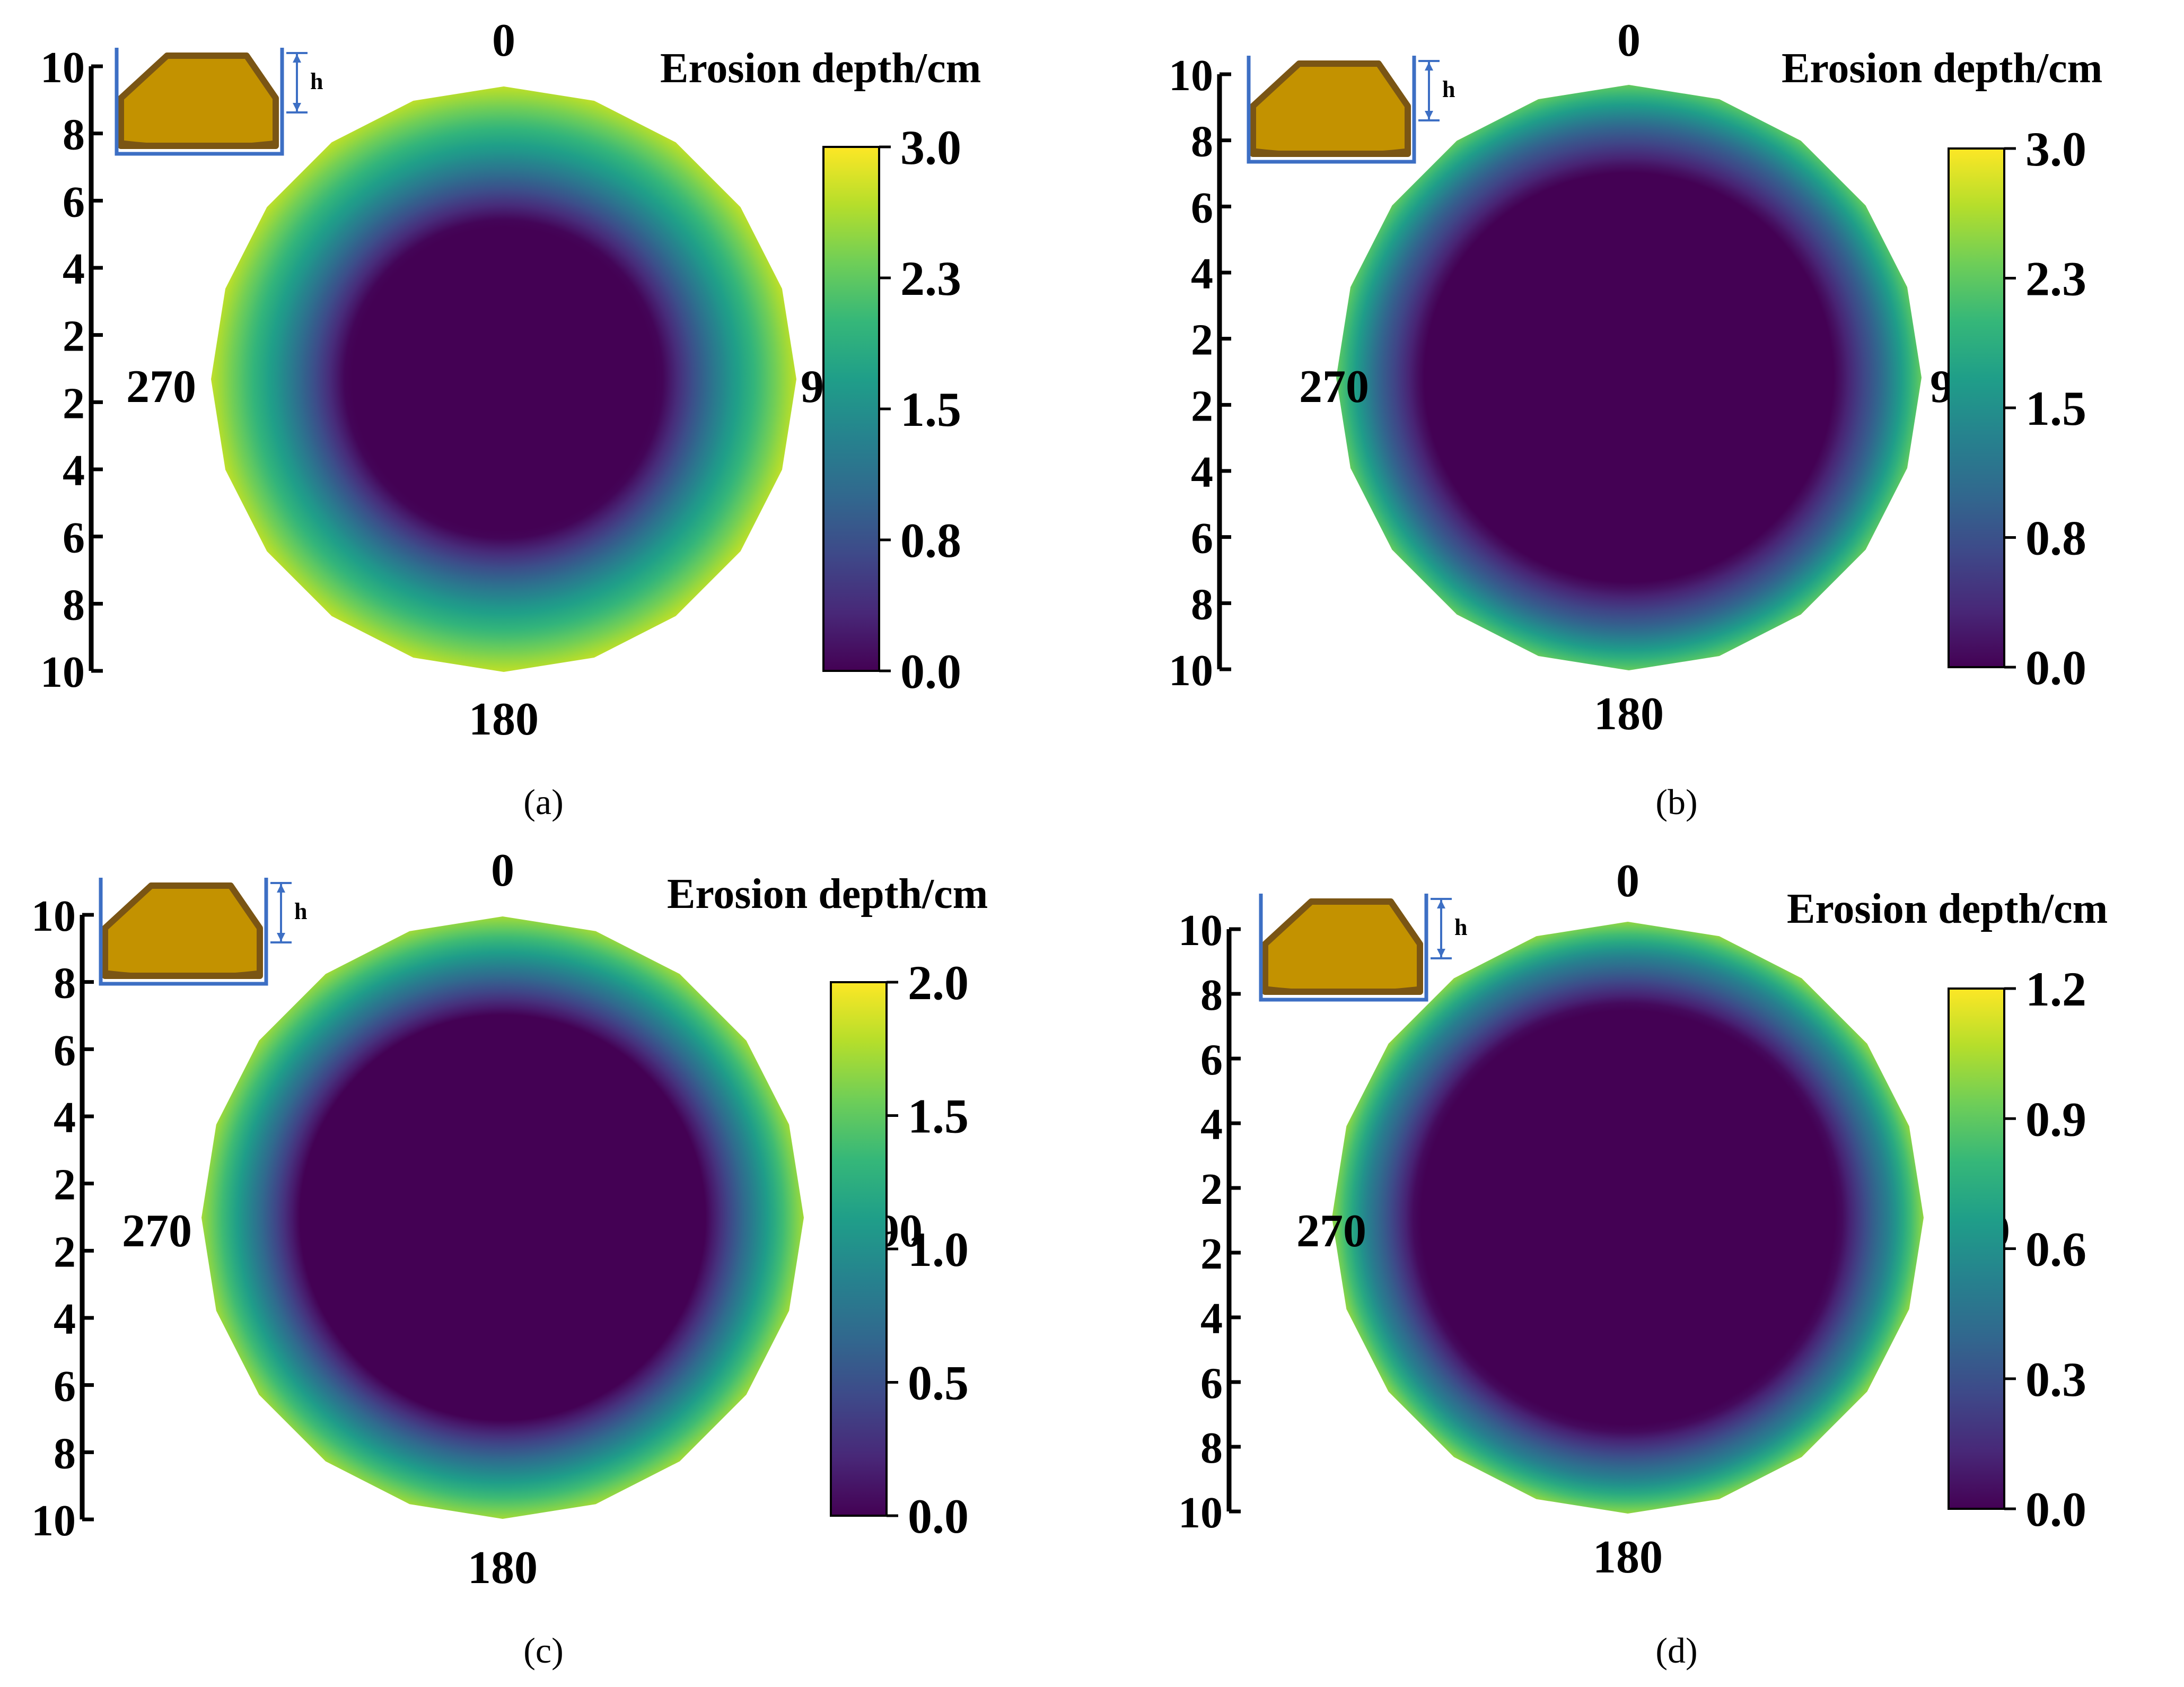  Describe the element at coordinates (938, 983) in the screenshot. I see `colorbar-tick-label: 2.0` at that location.